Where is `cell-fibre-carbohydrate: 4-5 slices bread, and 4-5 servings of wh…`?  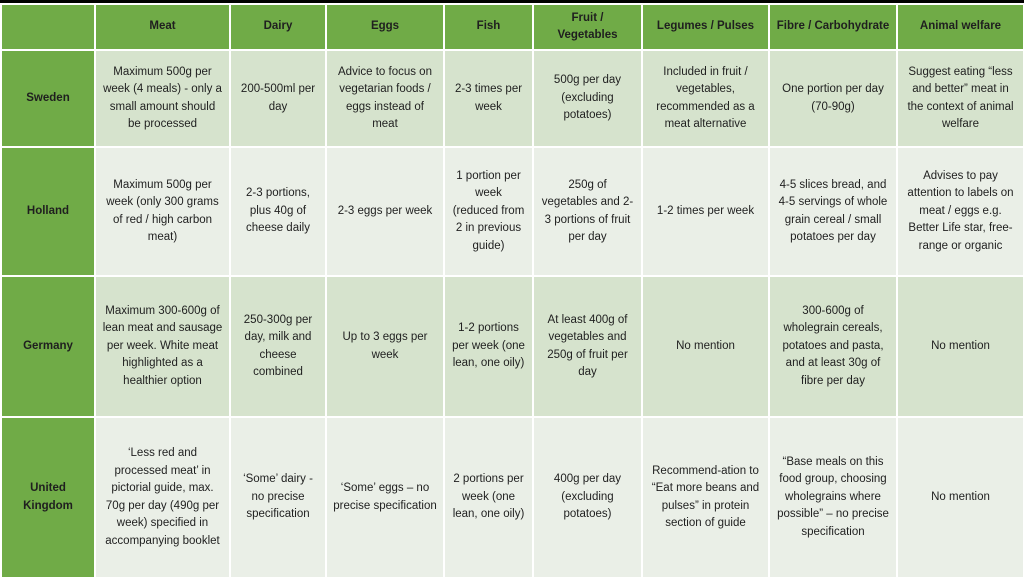 cell-fibre-carbohydrate: 4-5 slices bread, and 4-5 servings of wh… is located at coordinates (833, 211).